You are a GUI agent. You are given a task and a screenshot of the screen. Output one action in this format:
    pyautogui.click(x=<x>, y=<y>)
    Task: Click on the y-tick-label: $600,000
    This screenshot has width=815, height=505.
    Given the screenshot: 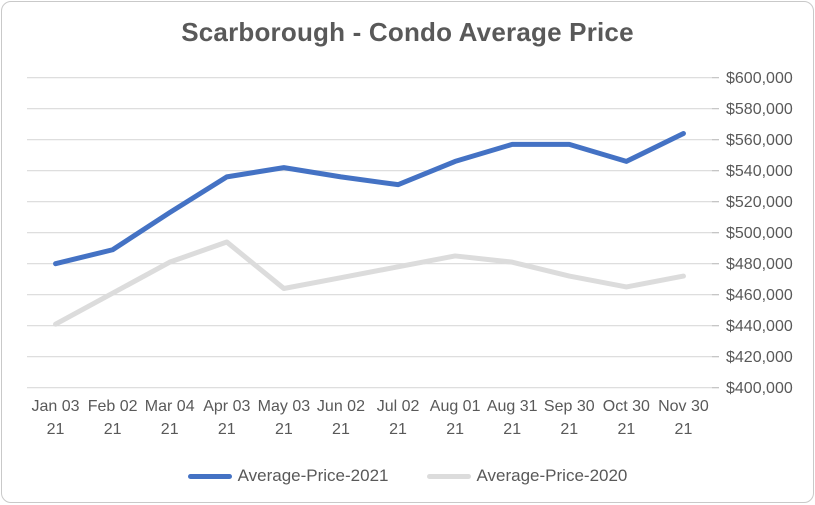 What is the action you would take?
    pyautogui.click(x=759, y=78)
    